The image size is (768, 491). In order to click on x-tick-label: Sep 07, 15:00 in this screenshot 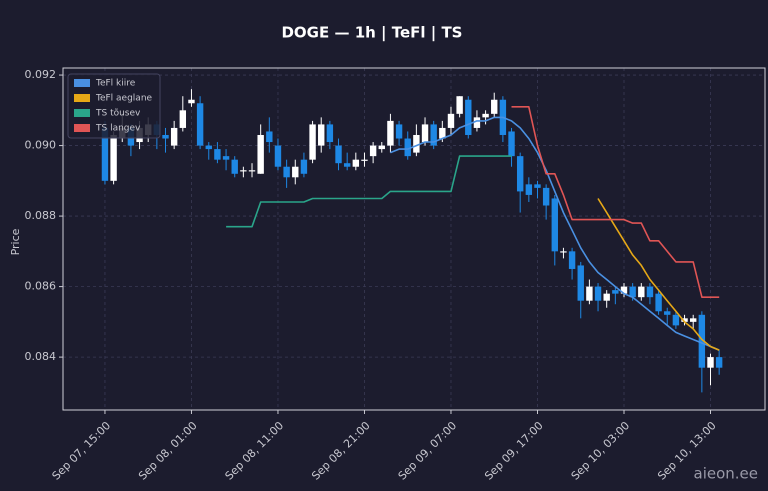, I will do `click(82, 451)`.